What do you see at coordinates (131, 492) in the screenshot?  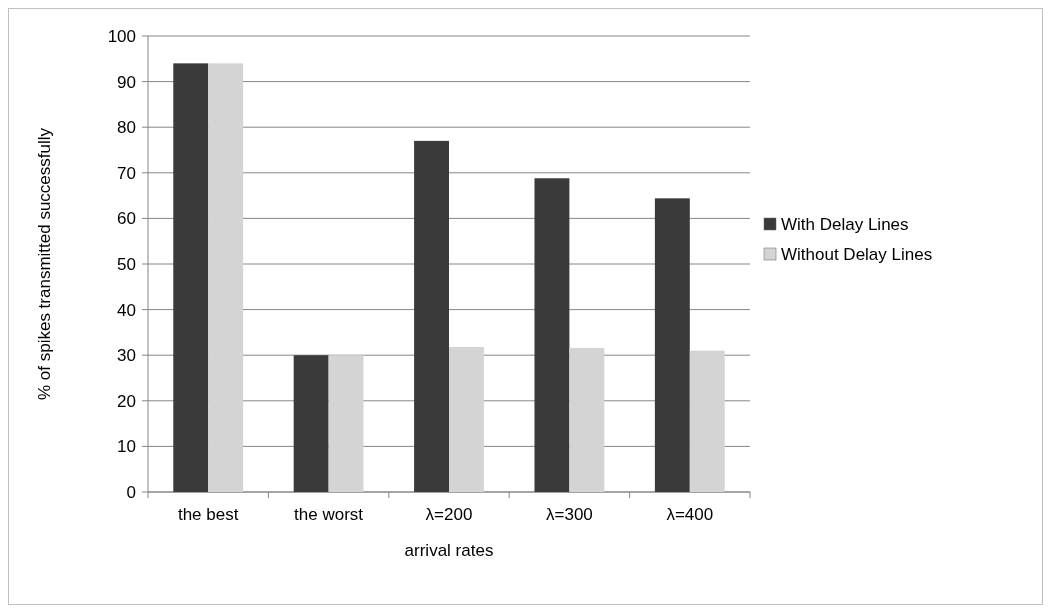 I see `y-tick-label: 0` at bounding box center [131, 492].